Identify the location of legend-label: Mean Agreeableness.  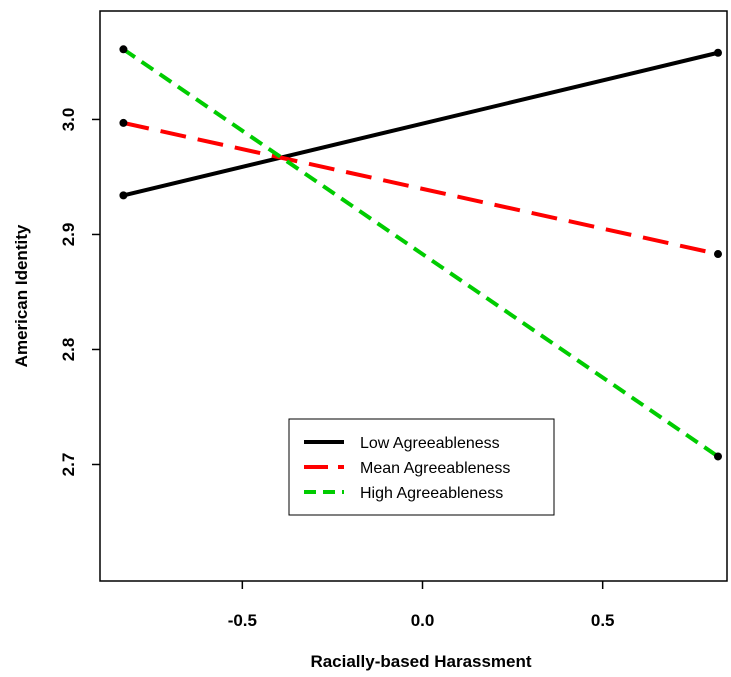
(435, 468).